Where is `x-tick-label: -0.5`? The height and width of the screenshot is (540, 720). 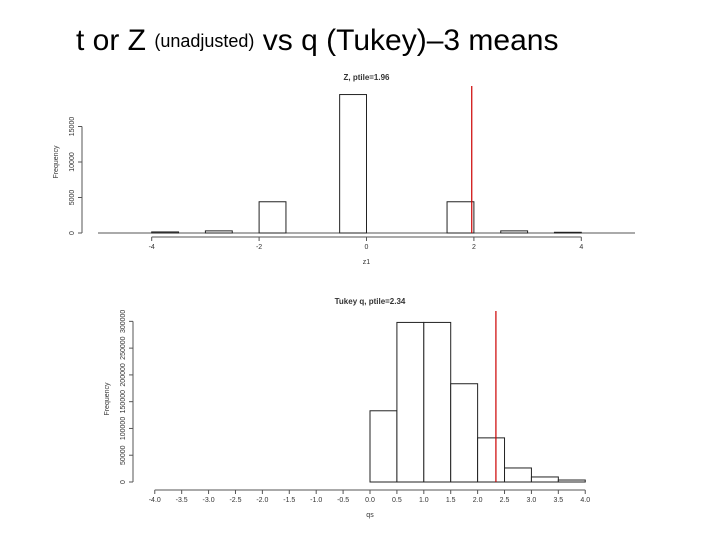 x-tick-label: -0.5 is located at coordinates (343, 500).